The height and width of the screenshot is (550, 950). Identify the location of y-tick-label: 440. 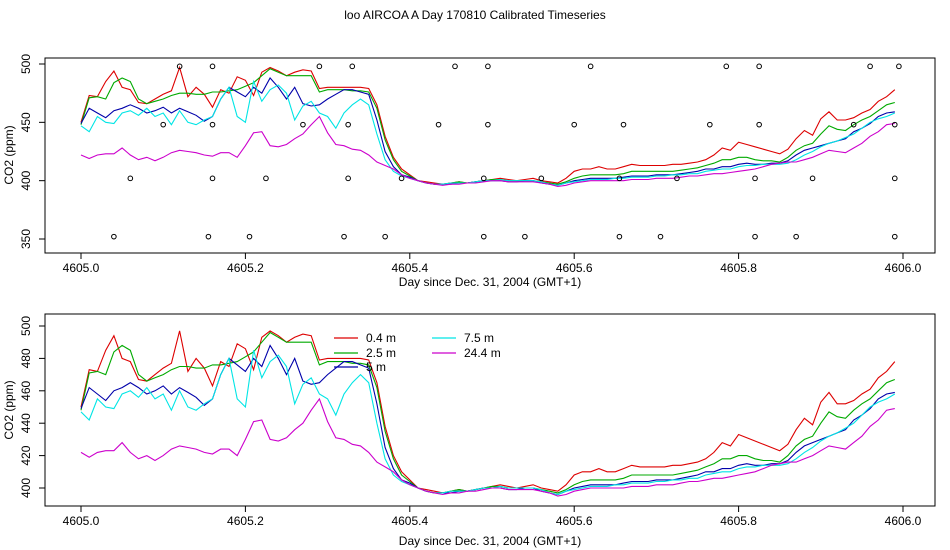
(26, 423).